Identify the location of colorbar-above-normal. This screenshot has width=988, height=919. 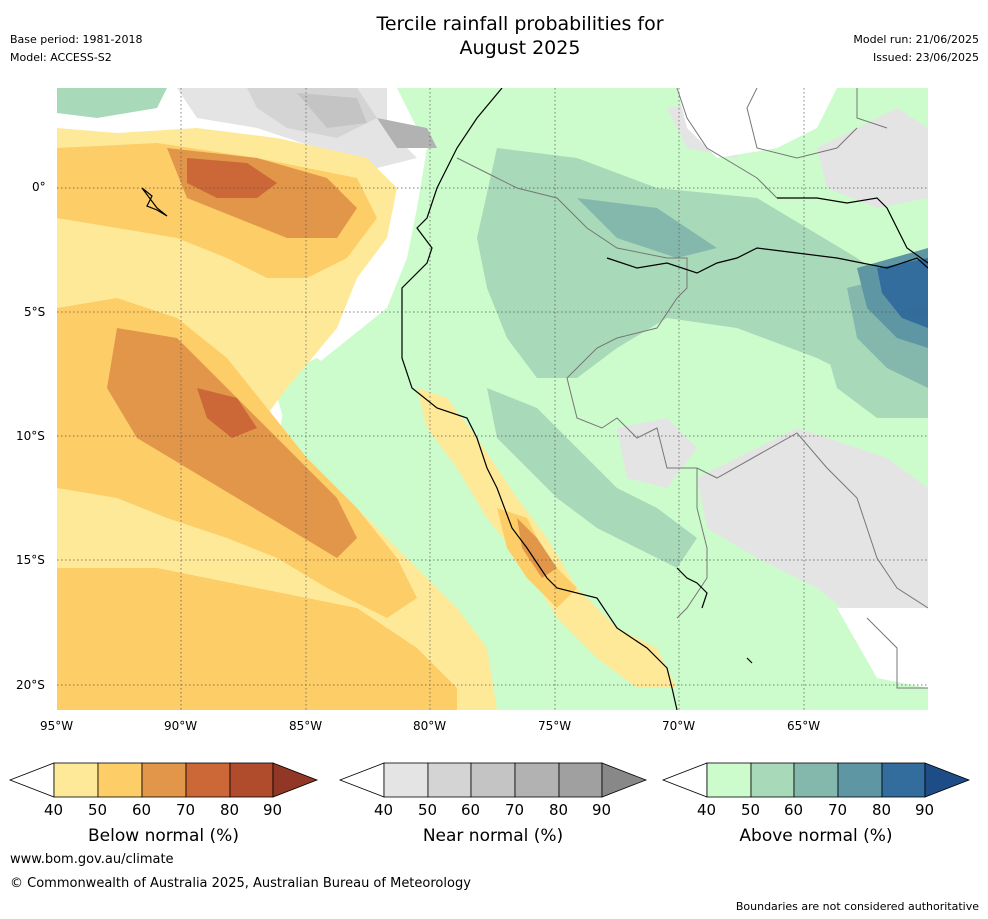
(816, 780).